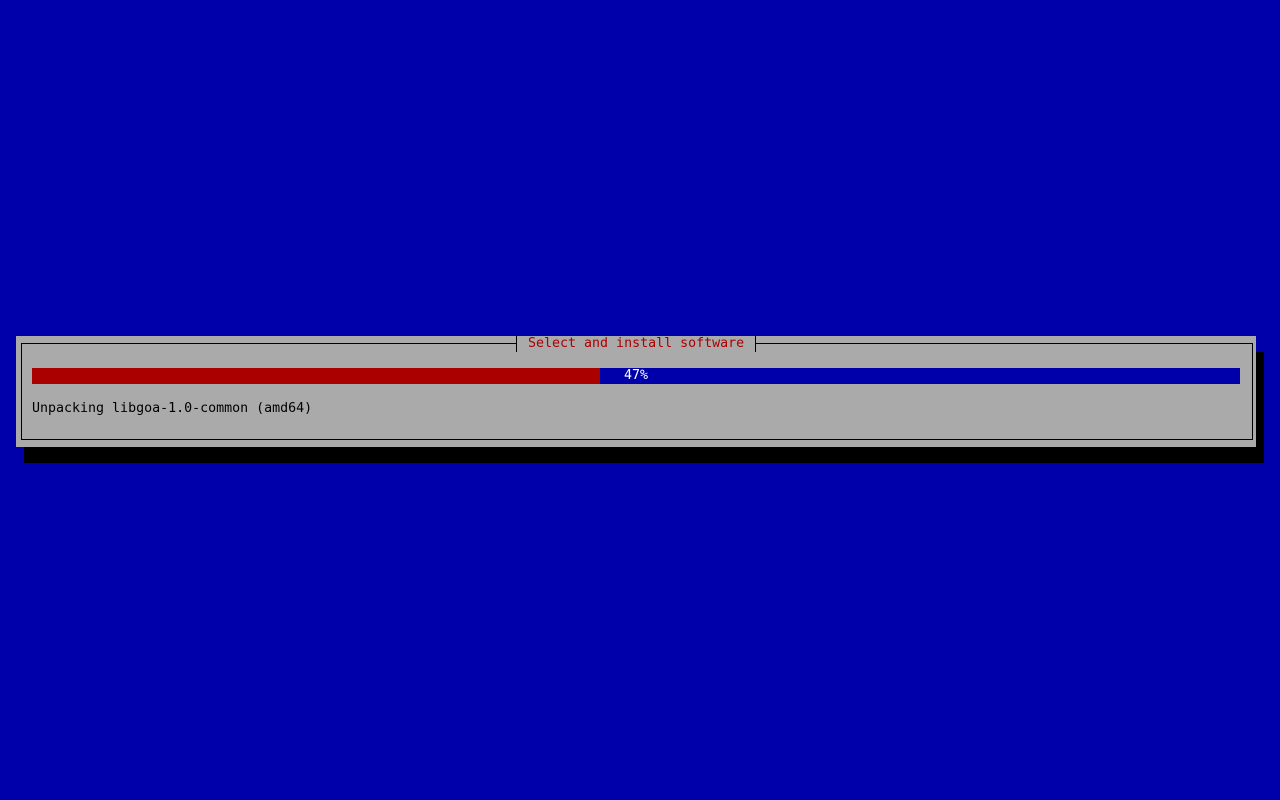 The image size is (1280, 800). I want to click on dialog-frame, so click(637, 391).